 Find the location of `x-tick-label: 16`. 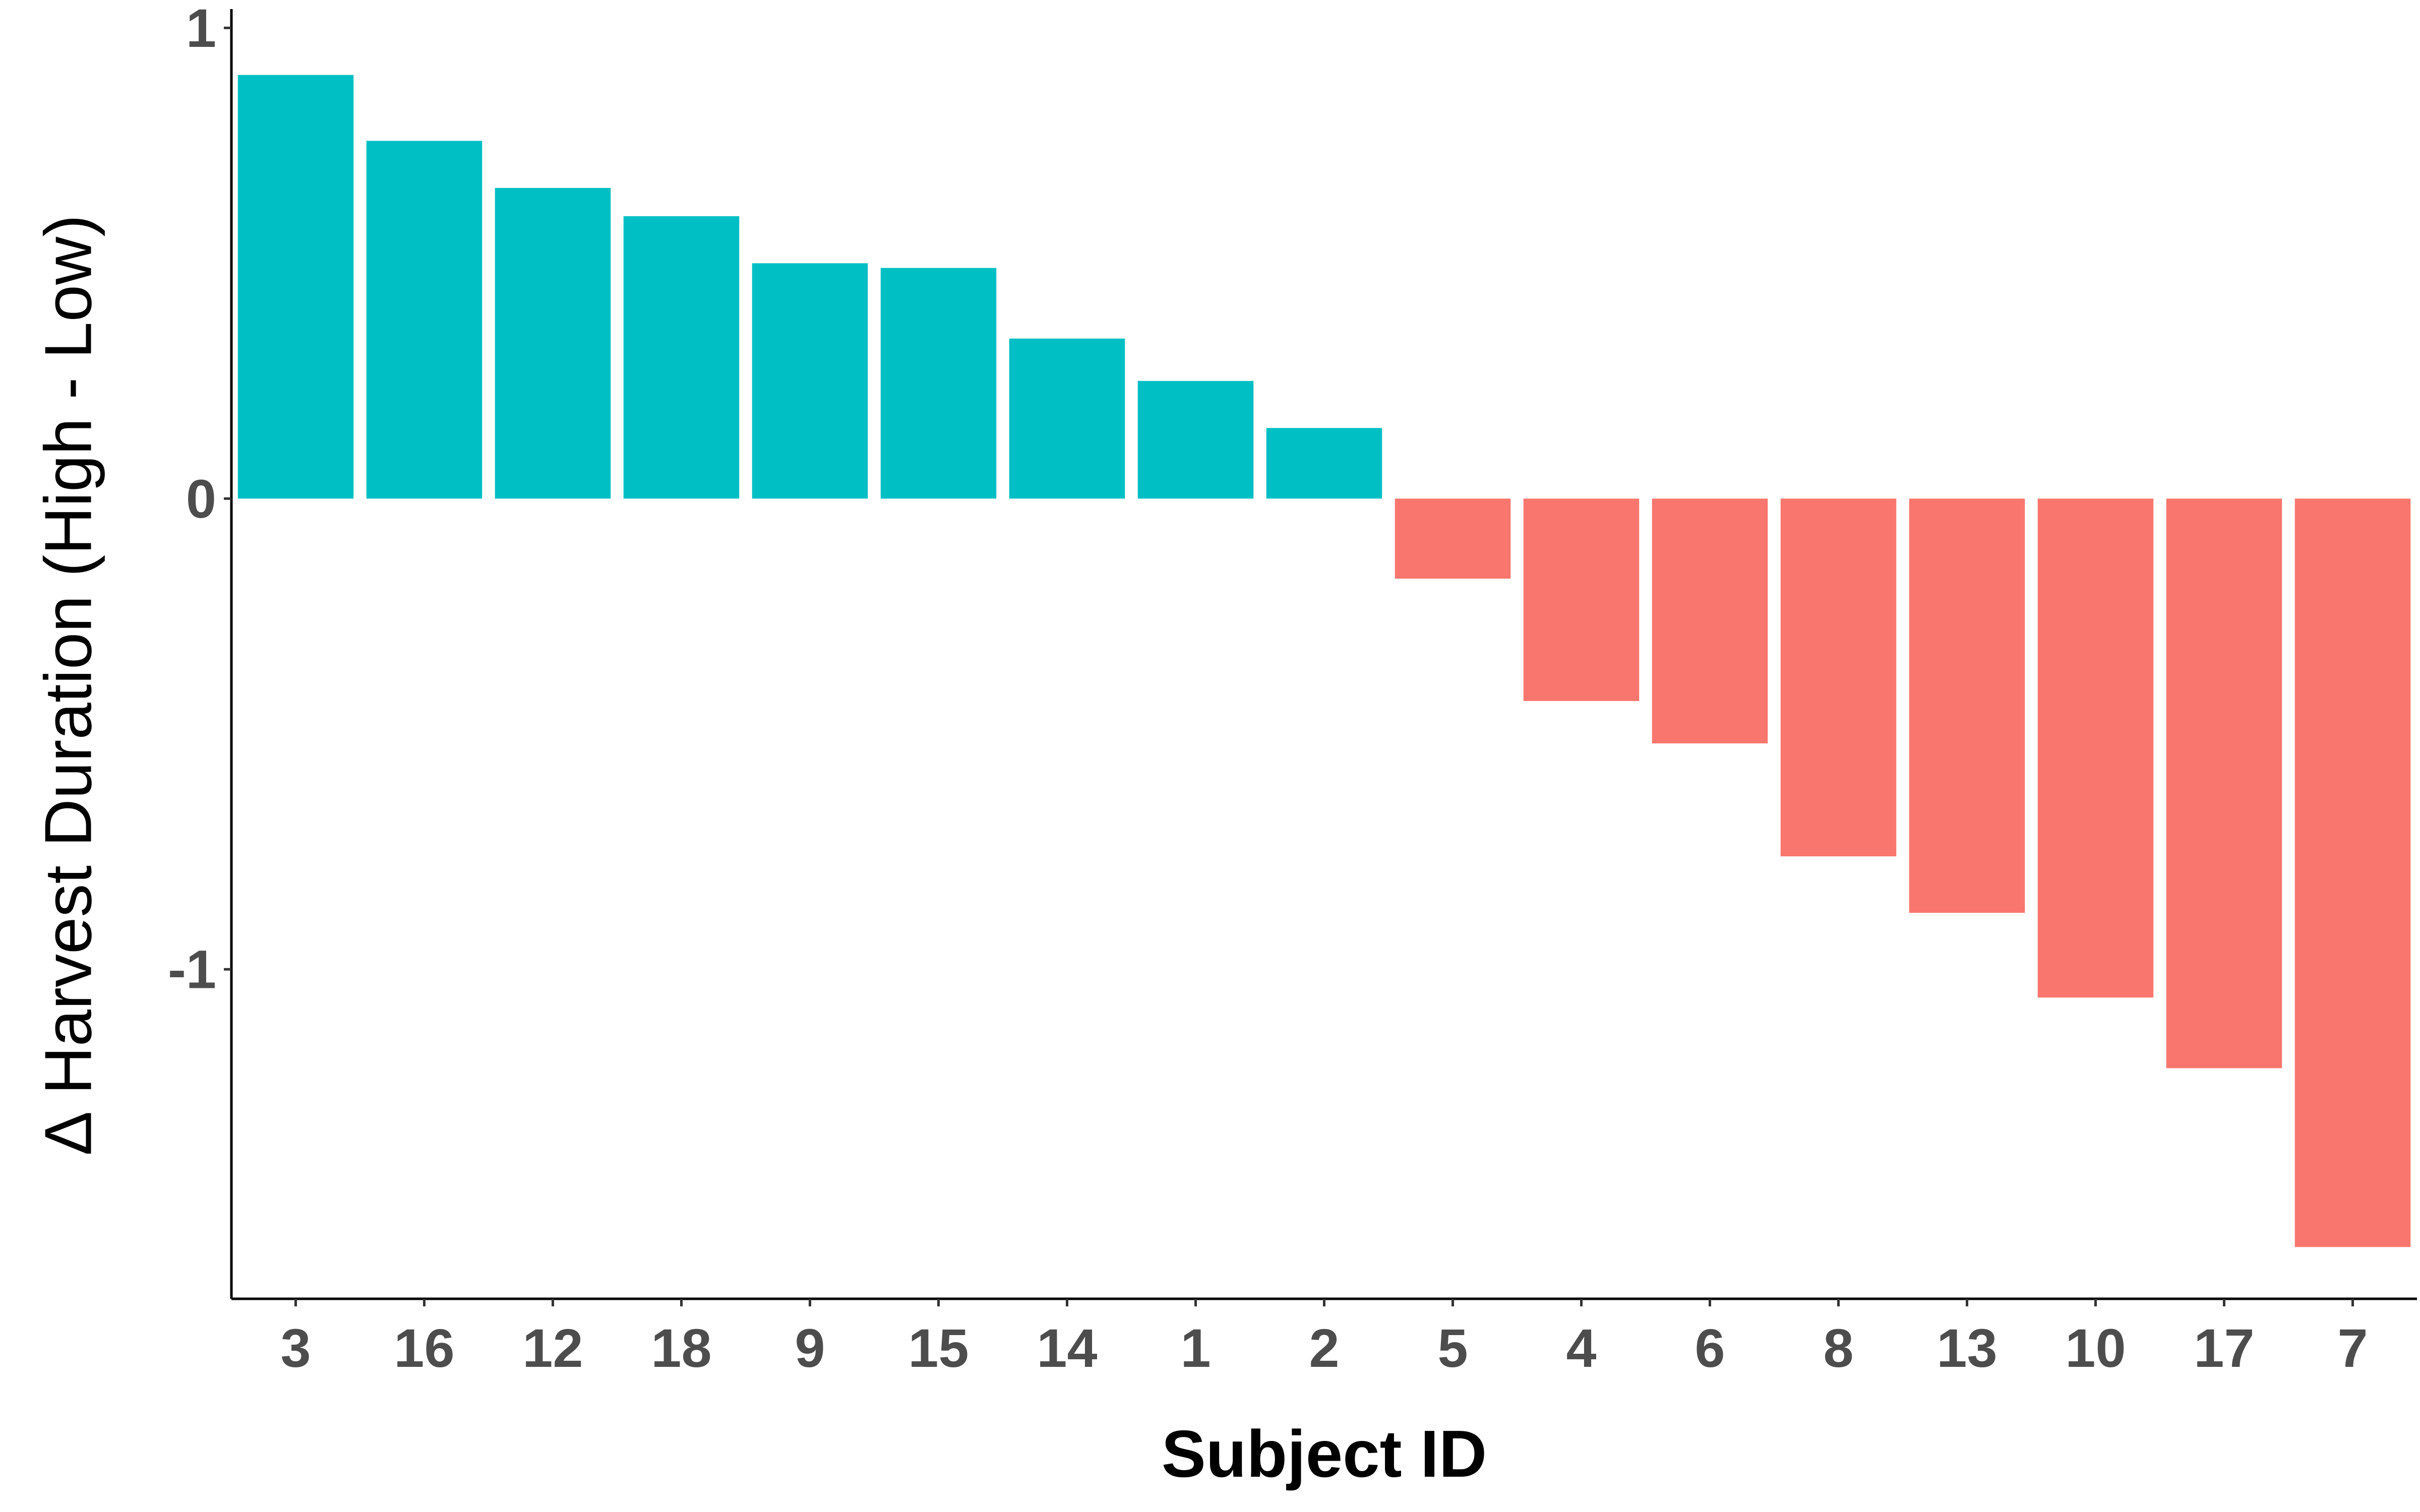

x-tick-label: 16 is located at coordinates (424, 1347).